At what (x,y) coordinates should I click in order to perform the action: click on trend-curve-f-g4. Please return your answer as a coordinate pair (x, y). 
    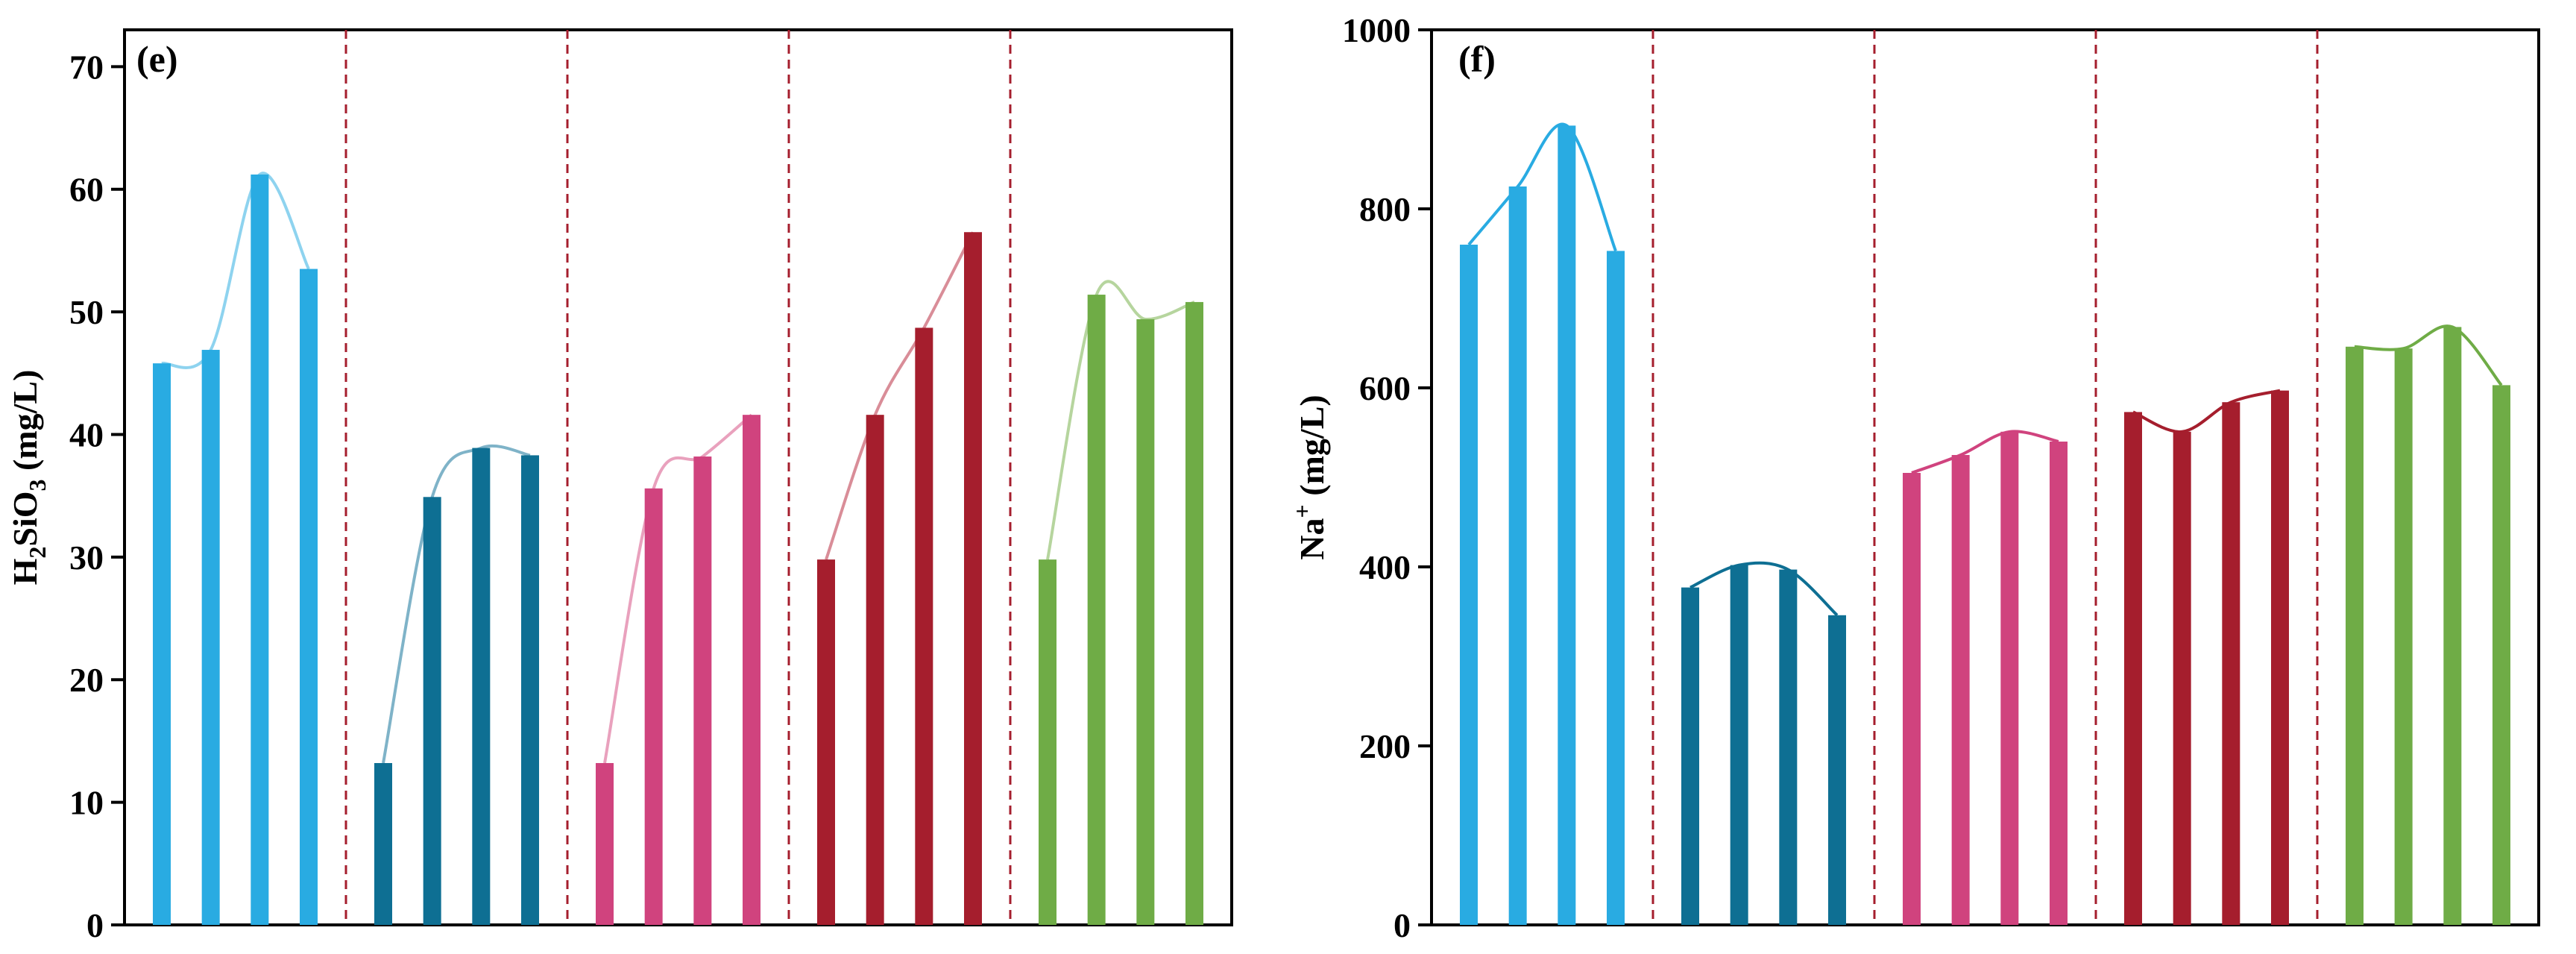
    Looking at the image, I should click on (2206, 411).